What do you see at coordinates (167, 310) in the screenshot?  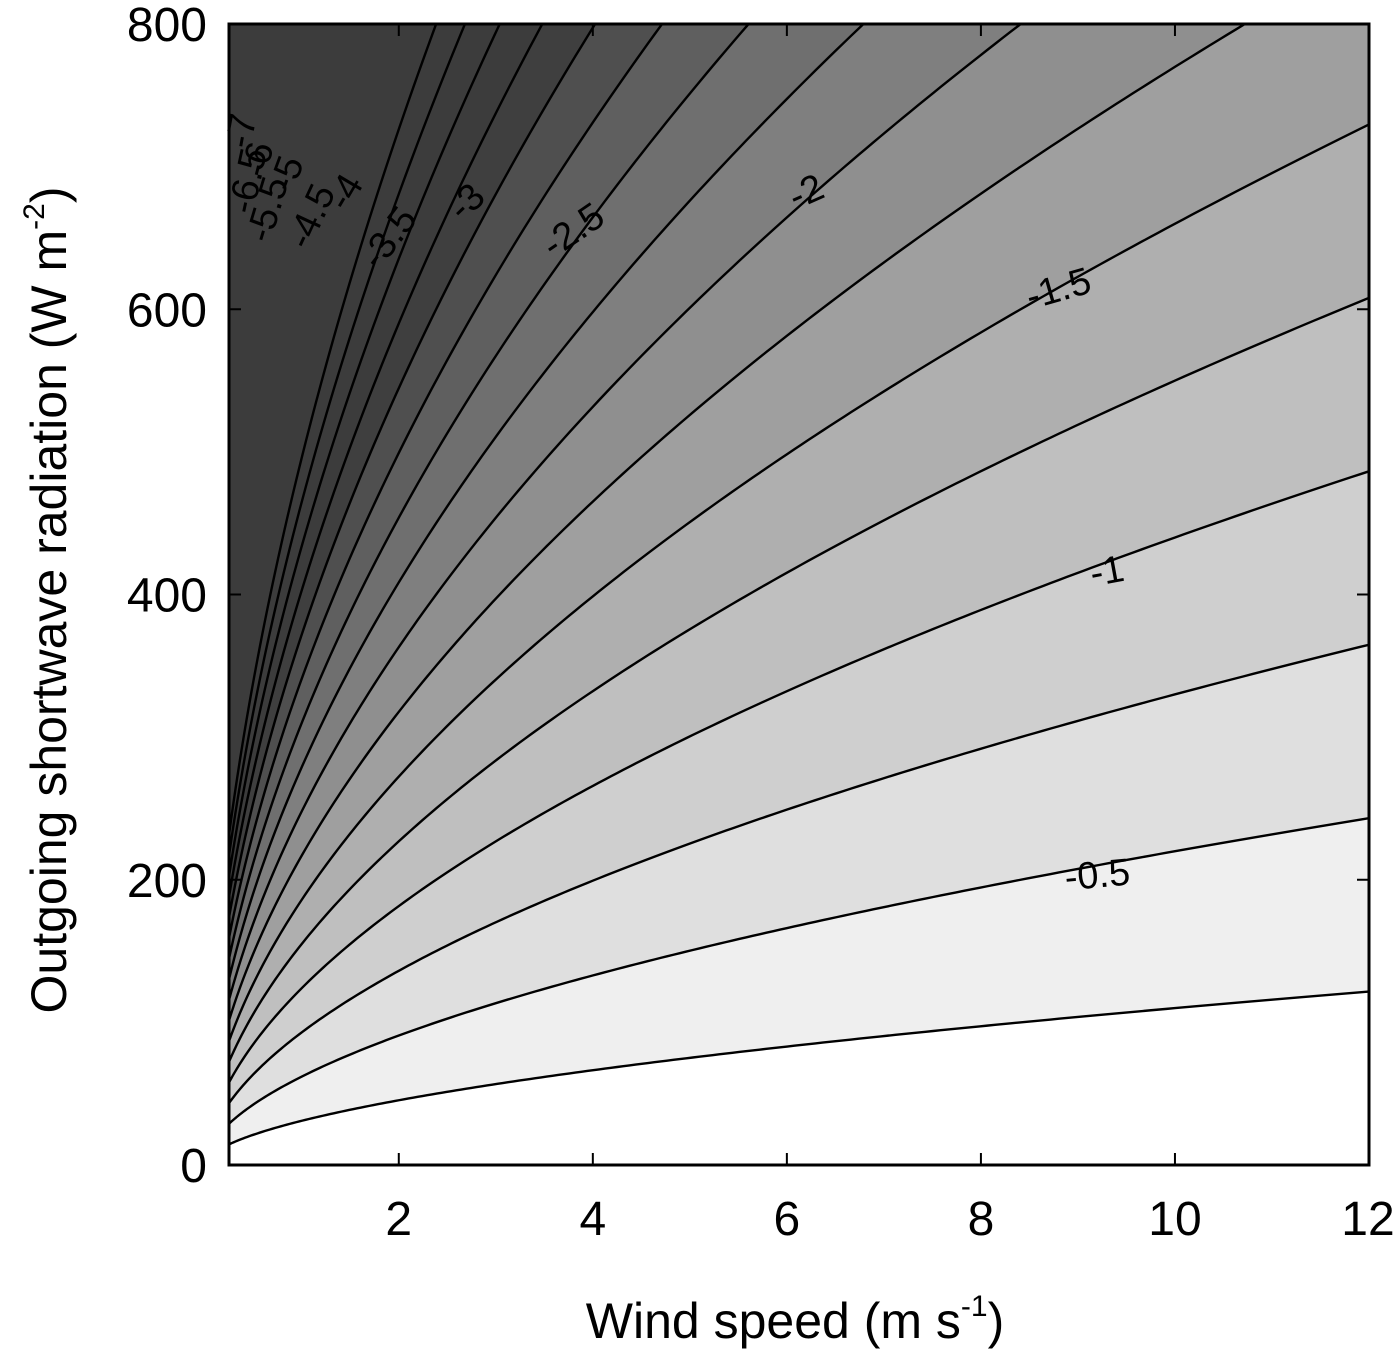 I see `y-tick-label-3: 600` at bounding box center [167, 310].